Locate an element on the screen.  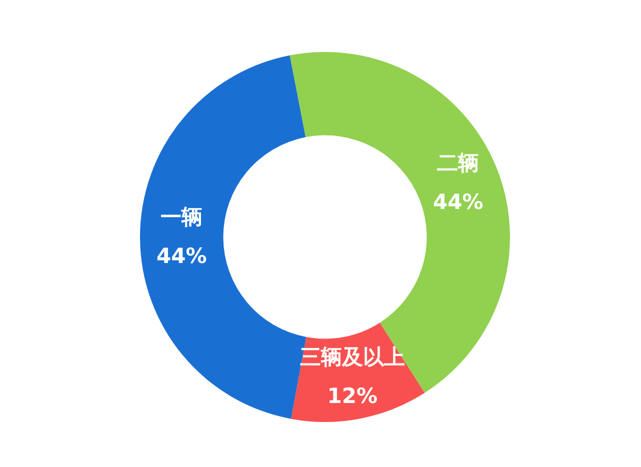
slice-label: 二辆 is located at coordinates (458, 163).